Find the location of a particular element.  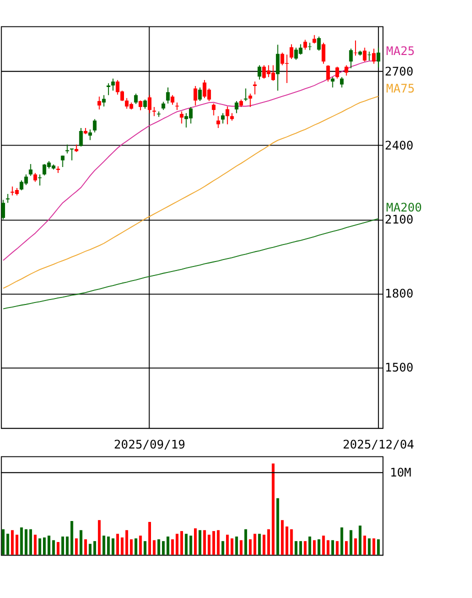

x-tick-label: 2025/12/04 is located at coordinates (378, 444).